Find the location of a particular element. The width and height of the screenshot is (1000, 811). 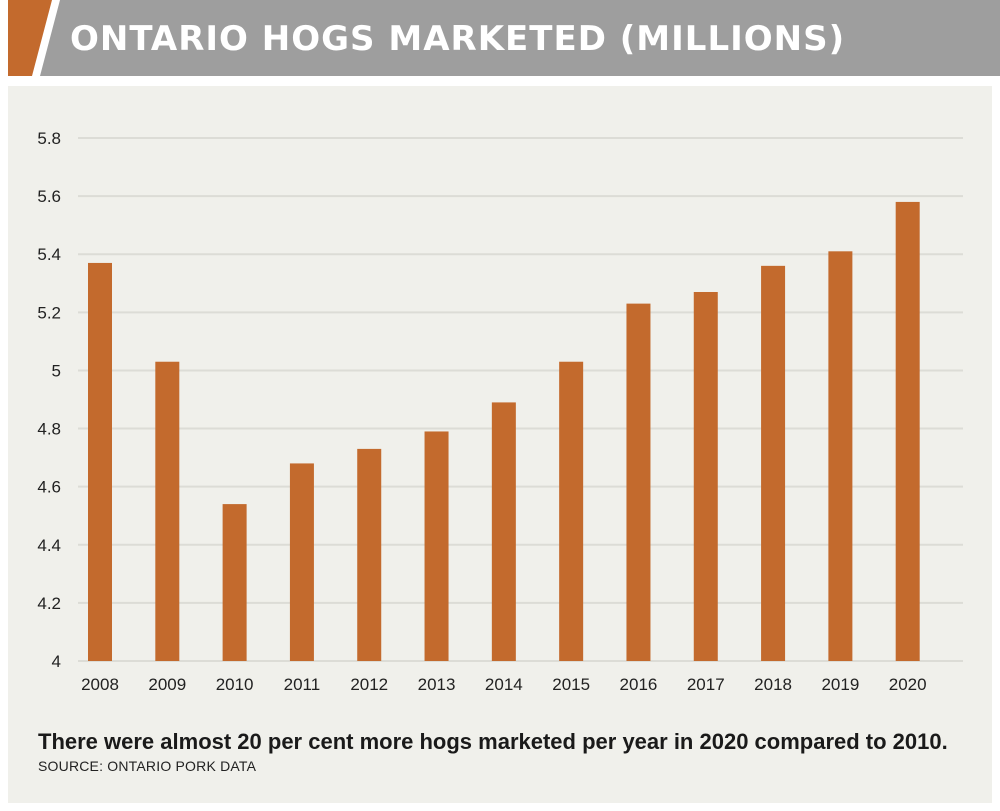

x-tick-label: 2020 is located at coordinates (908, 684).